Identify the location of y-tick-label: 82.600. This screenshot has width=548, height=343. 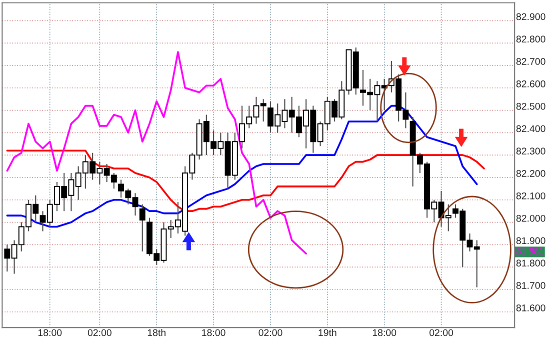
(531, 84).